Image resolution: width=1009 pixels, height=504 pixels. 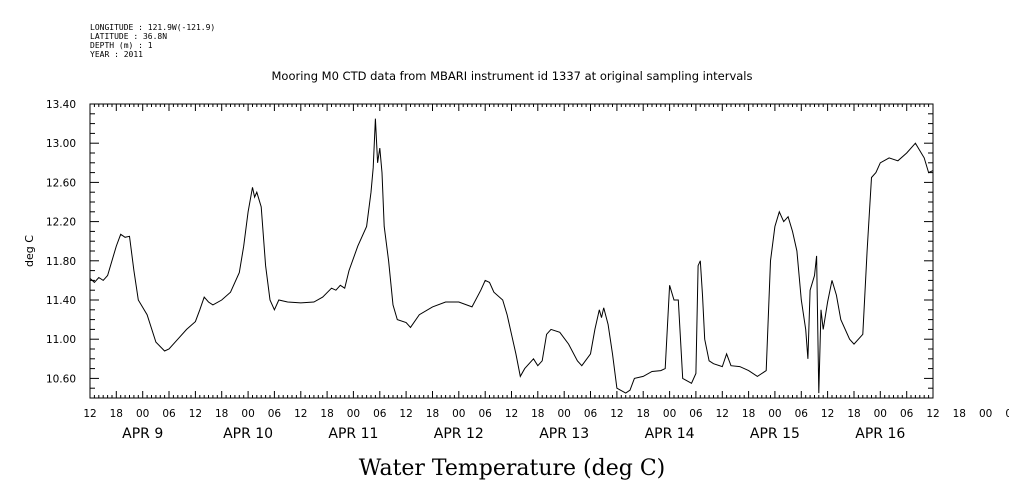 What do you see at coordinates (880, 434) in the screenshot?
I see `x-date-label: APR 16` at bounding box center [880, 434].